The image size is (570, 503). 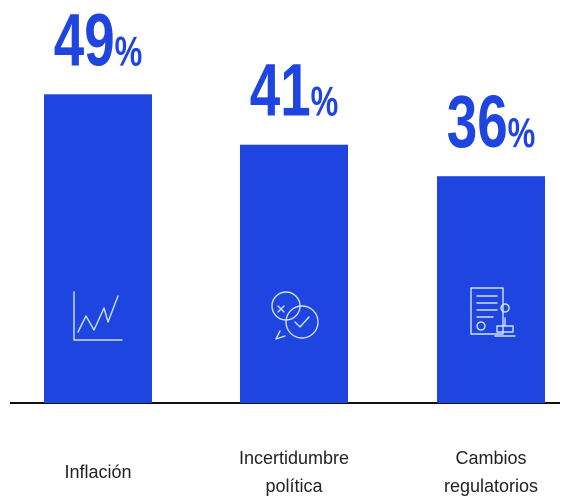 I want to click on x-tick-label: Cambios regulatorios, so click(x=491, y=472).